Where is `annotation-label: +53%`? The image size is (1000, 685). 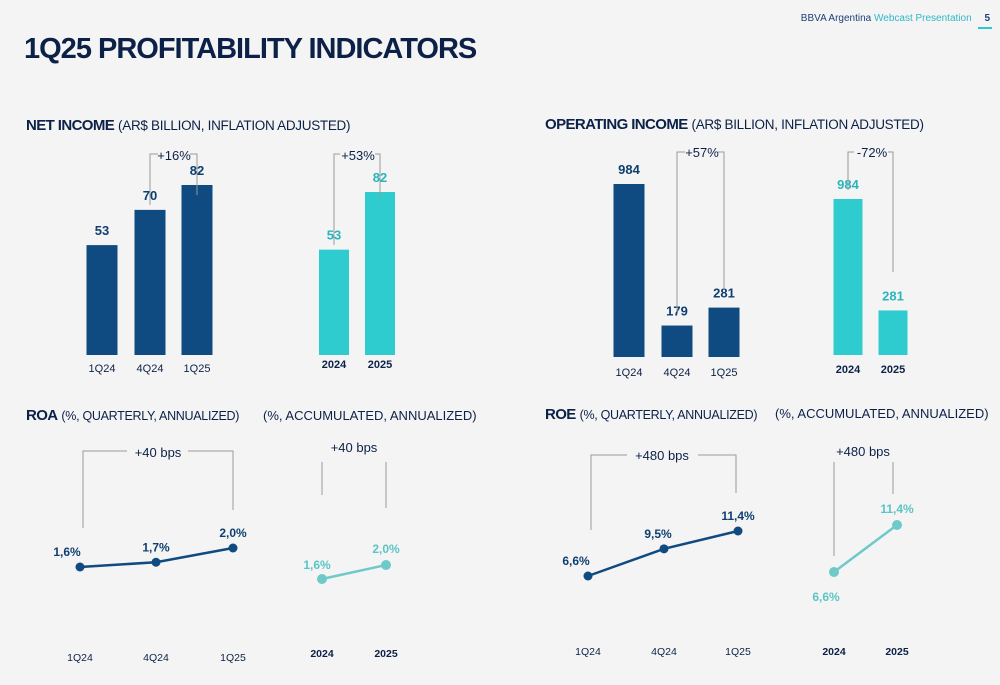 annotation-label: +53% is located at coordinates (358, 155).